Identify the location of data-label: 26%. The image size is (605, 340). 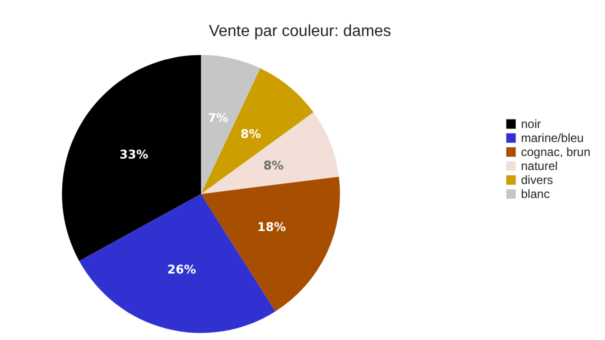
(181, 269).